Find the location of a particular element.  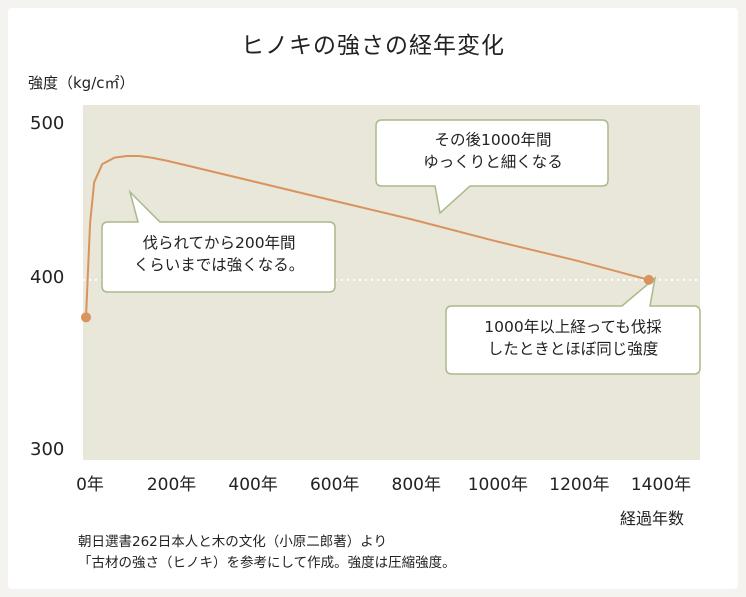

callout-right-line2: したときとほぼ同じ強度 is located at coordinates (573, 349).